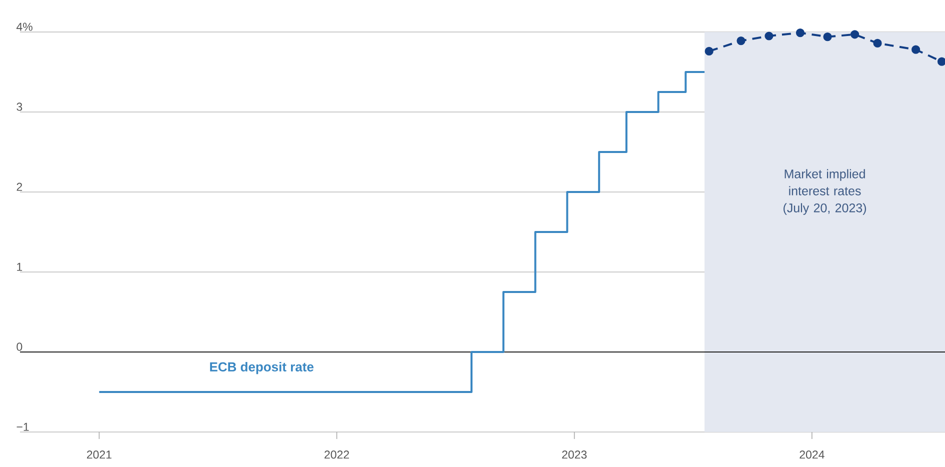 The height and width of the screenshot is (467, 945). I want to click on band-label: Market implied interest rates (July 20, 2023), so click(825, 192).